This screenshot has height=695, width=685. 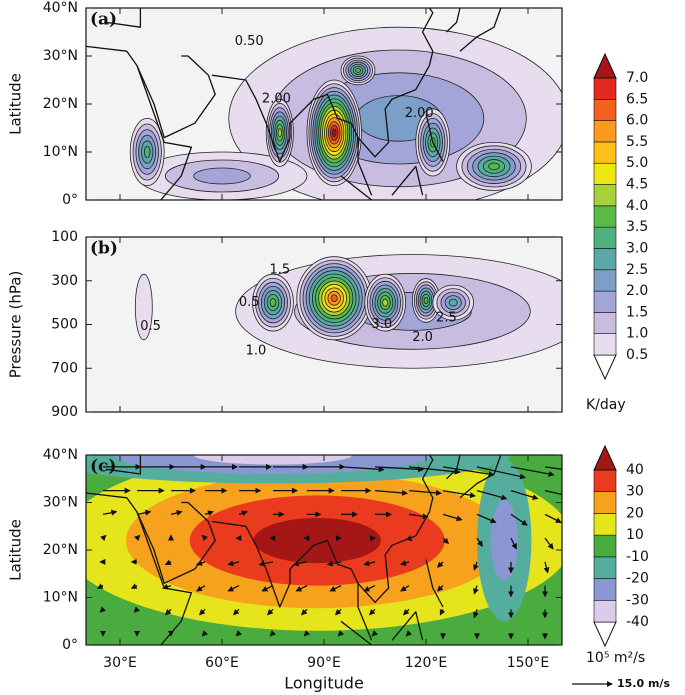 What do you see at coordinates (446, 317) in the screenshot?
I see `contour-label: 2.5` at bounding box center [446, 317].